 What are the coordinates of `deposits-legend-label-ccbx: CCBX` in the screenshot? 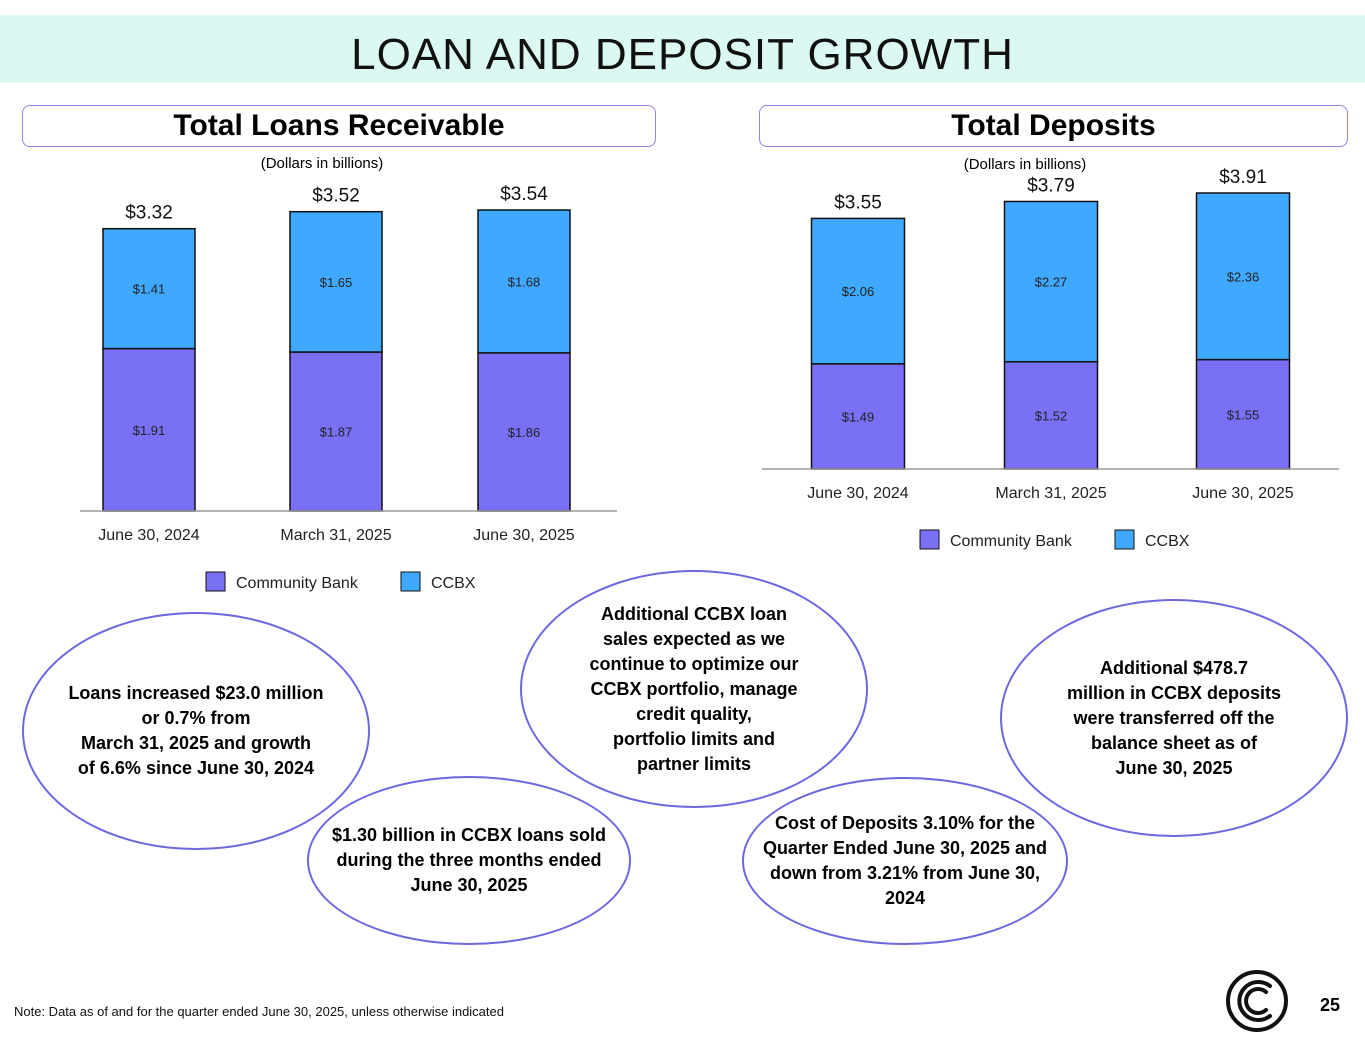 It's located at (1167, 541).